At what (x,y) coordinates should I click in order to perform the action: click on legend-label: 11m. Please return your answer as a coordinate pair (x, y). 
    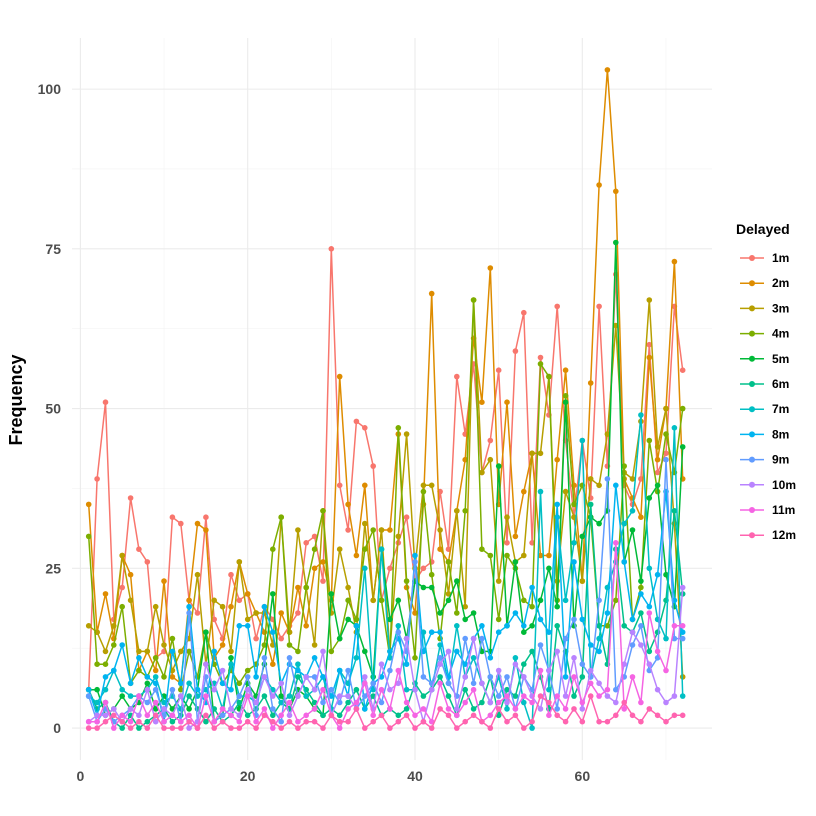
    Looking at the image, I should click on (783, 510).